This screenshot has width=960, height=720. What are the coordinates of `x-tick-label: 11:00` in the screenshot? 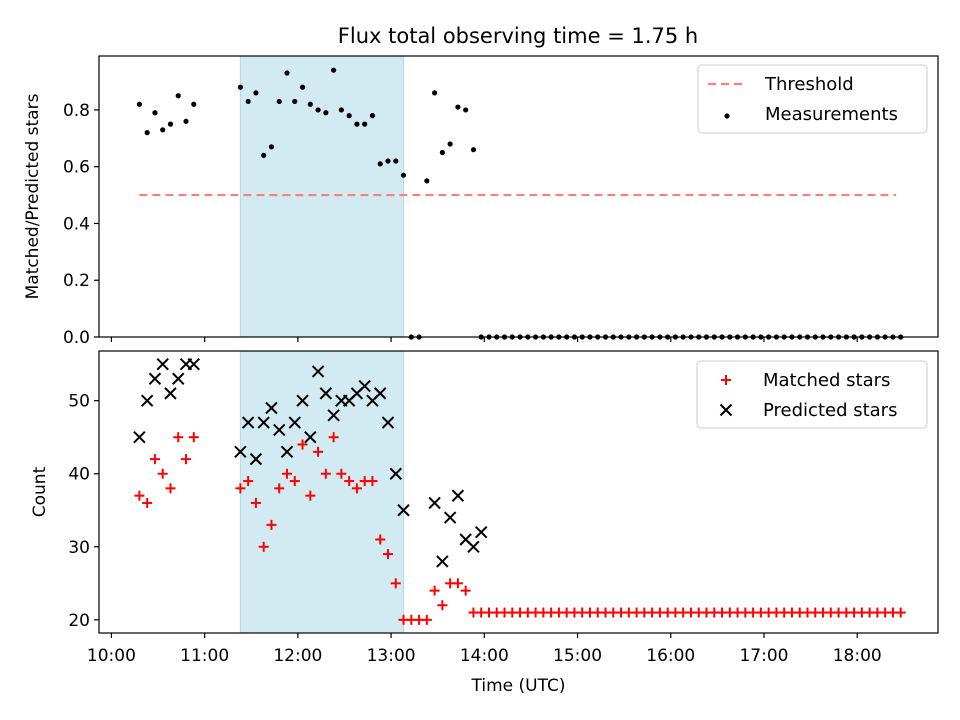 It's located at (204, 656).